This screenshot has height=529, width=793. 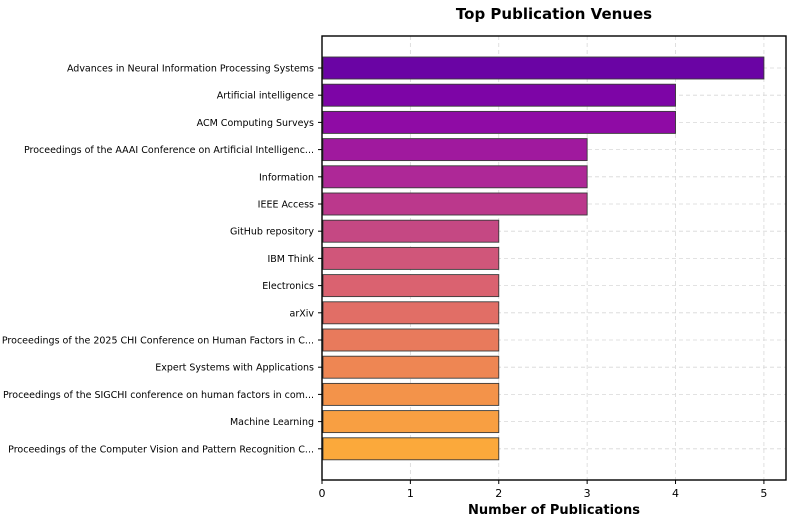 What do you see at coordinates (410, 493) in the screenshot?
I see `x-tick-label: 1` at bounding box center [410, 493].